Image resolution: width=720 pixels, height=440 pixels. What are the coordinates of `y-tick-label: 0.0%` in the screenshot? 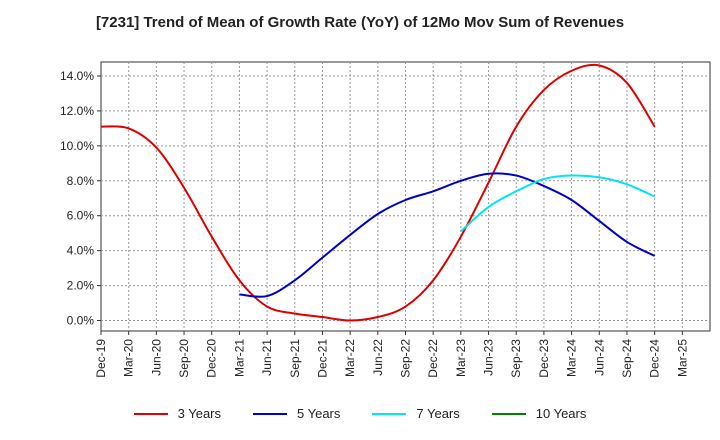 It's located at (81, 321).